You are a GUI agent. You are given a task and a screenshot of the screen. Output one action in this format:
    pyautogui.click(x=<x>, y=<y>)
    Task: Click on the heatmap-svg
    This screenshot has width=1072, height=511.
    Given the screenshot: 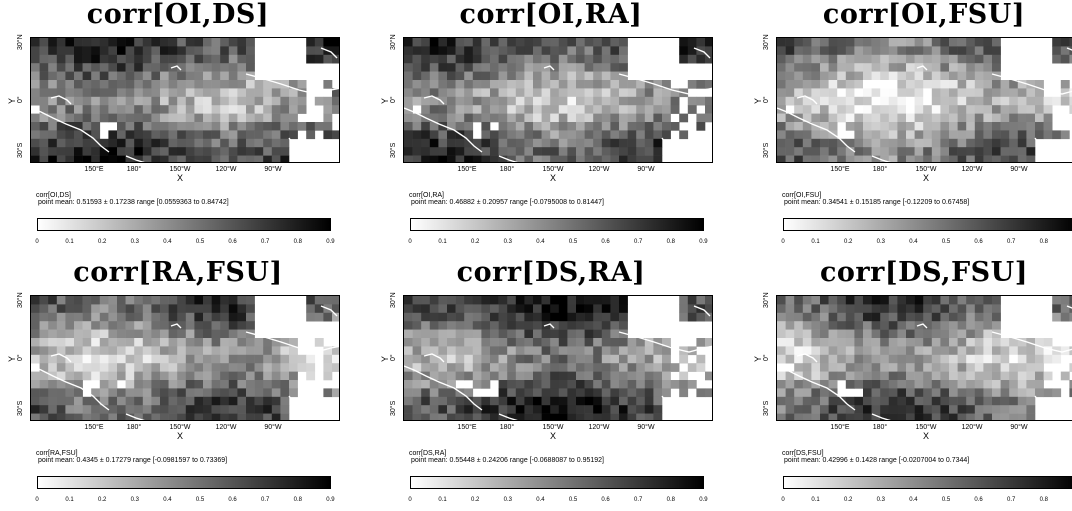 What is the action you would take?
    pyautogui.click(x=924, y=100)
    